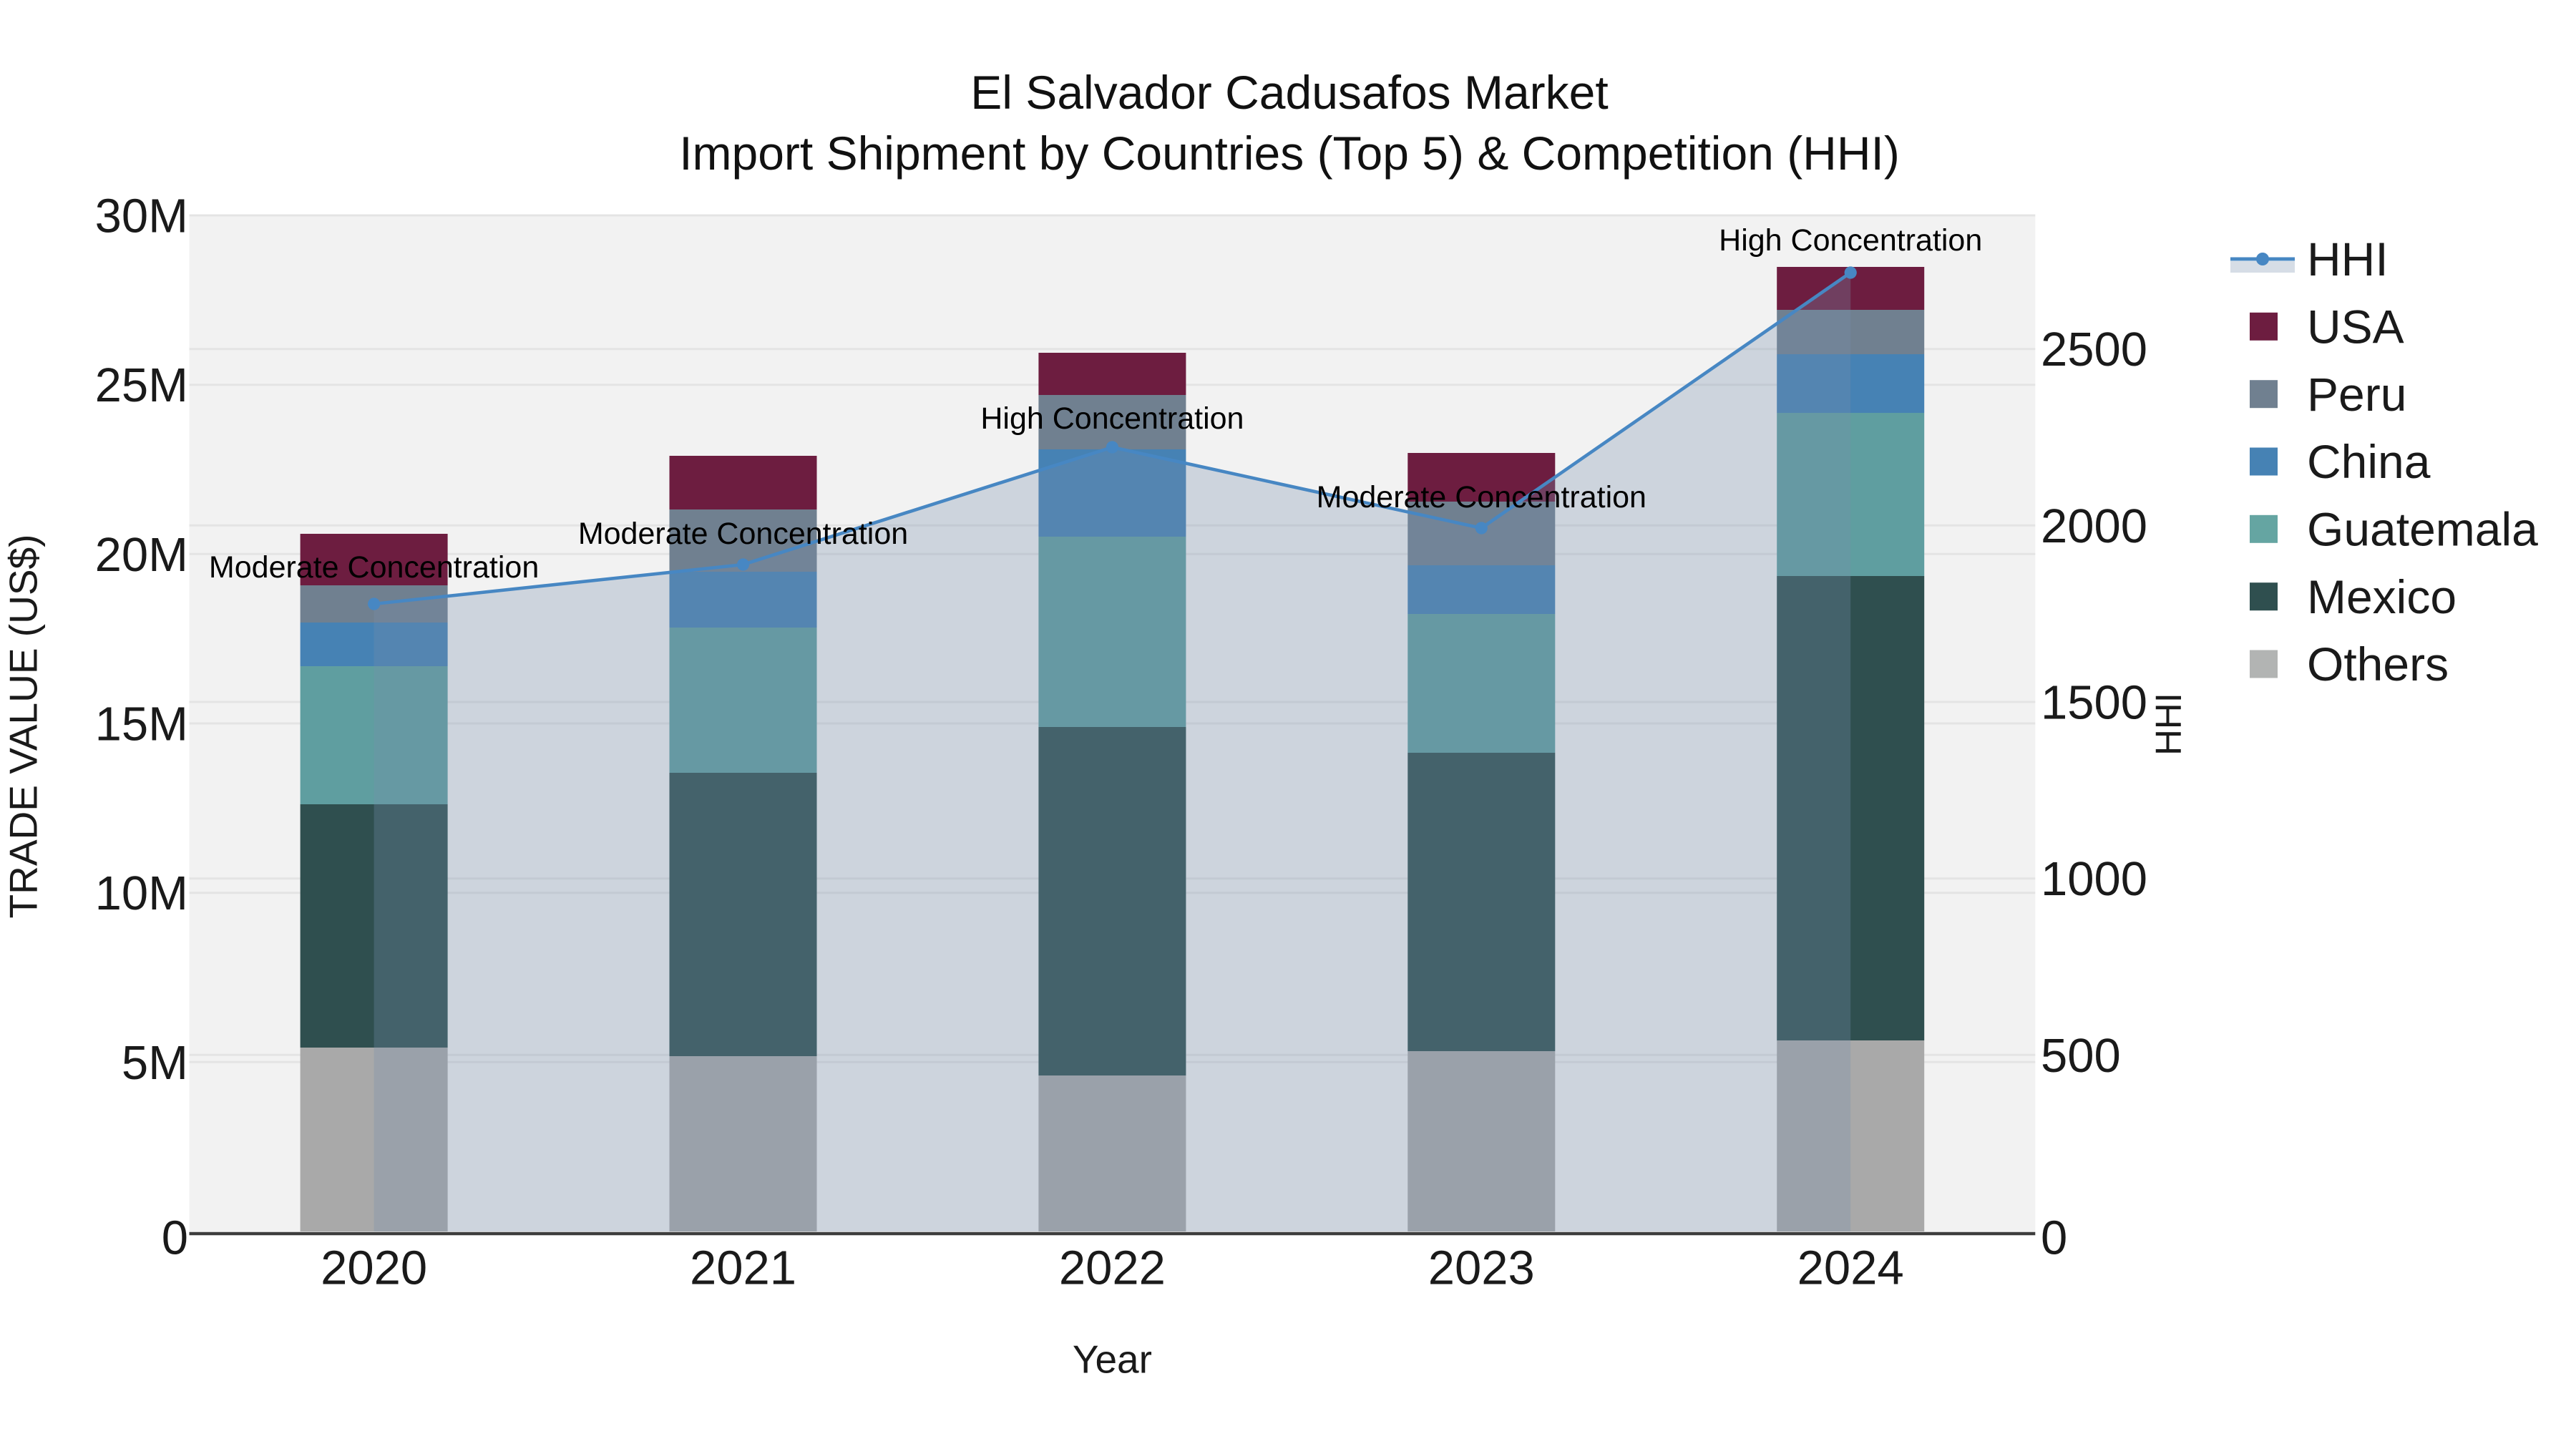 This screenshot has width=2576, height=1449. What do you see at coordinates (2094, 702) in the screenshot?
I see `svg-text: 1500` at bounding box center [2094, 702].